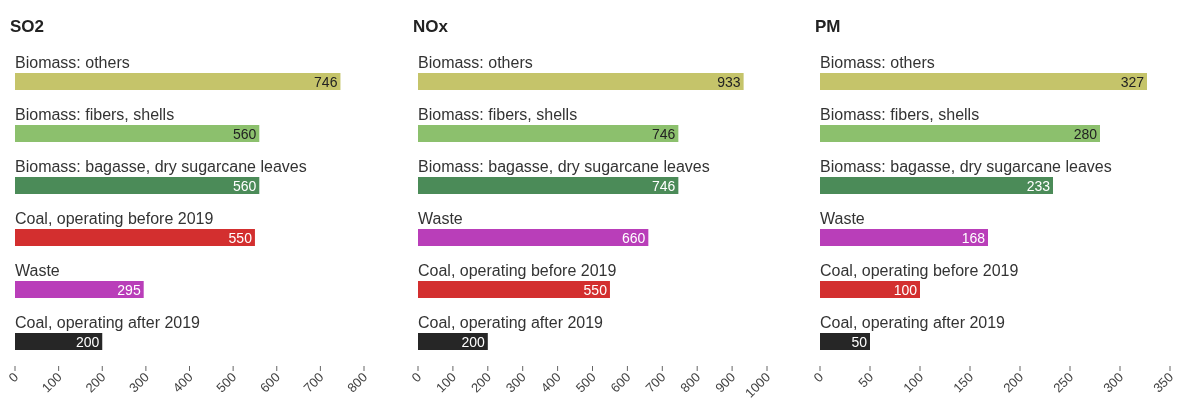 This screenshot has width=1178, height=410. I want to click on data-label: 327, so click(1132, 82).